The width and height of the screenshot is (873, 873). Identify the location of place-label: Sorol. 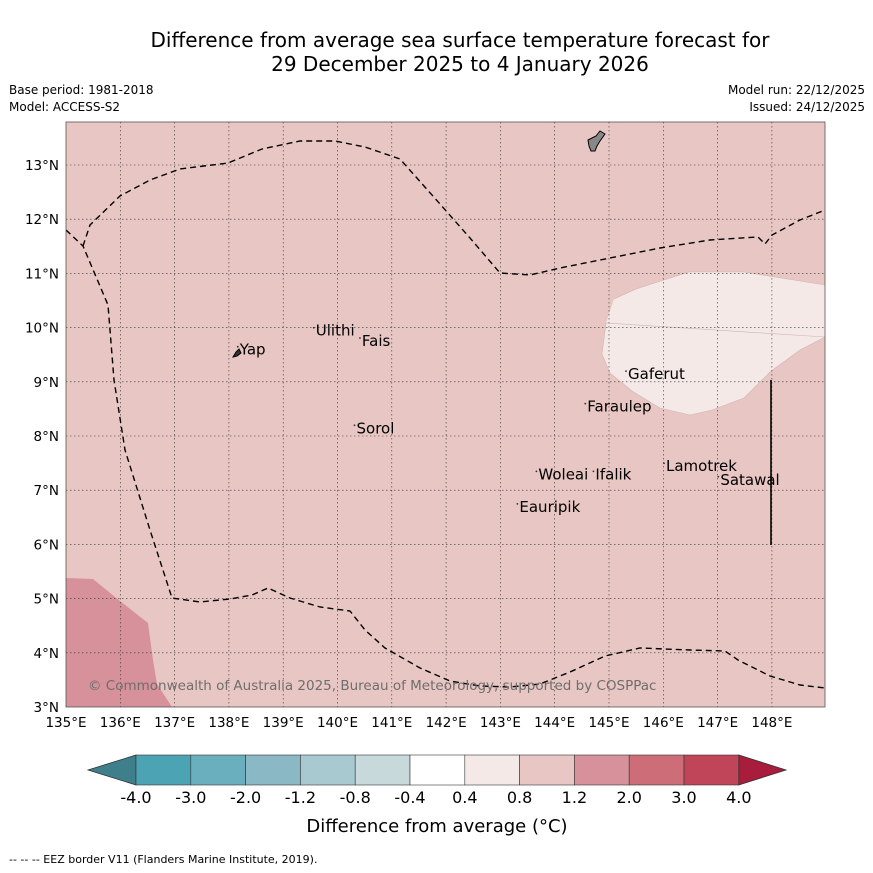
(376, 428).